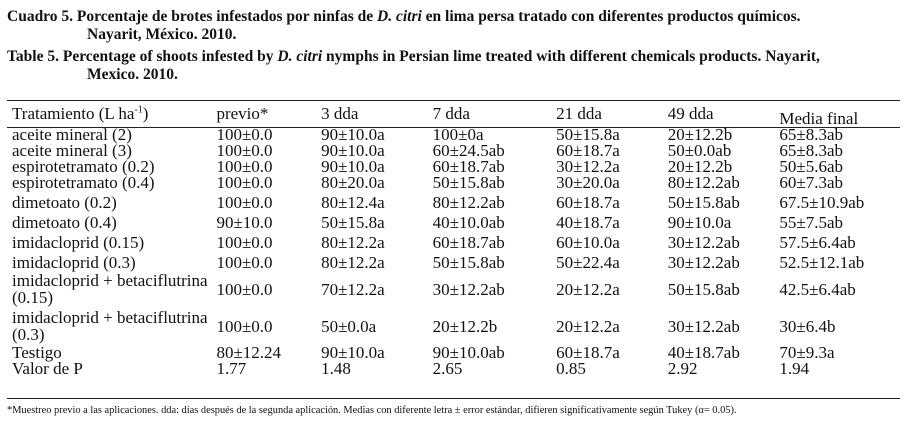 Image resolution: width=907 pixels, height=430 pixels. Describe the element at coordinates (468, 150) in the screenshot. I see `cell-7dda: 60±24.5ab` at that location.